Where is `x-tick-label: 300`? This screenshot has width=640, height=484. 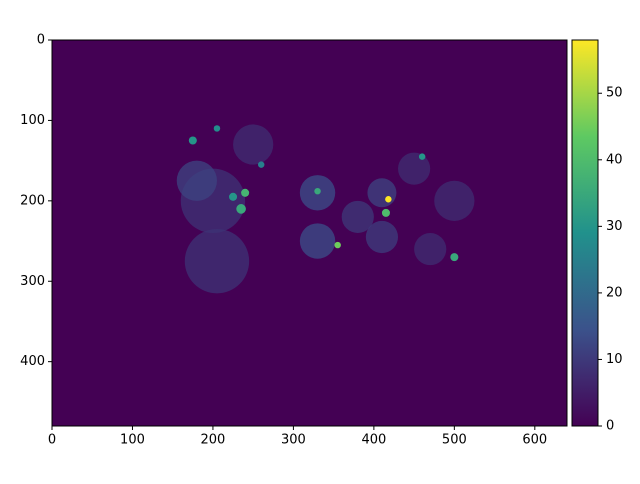
x-tick-label: 300 is located at coordinates (293, 440).